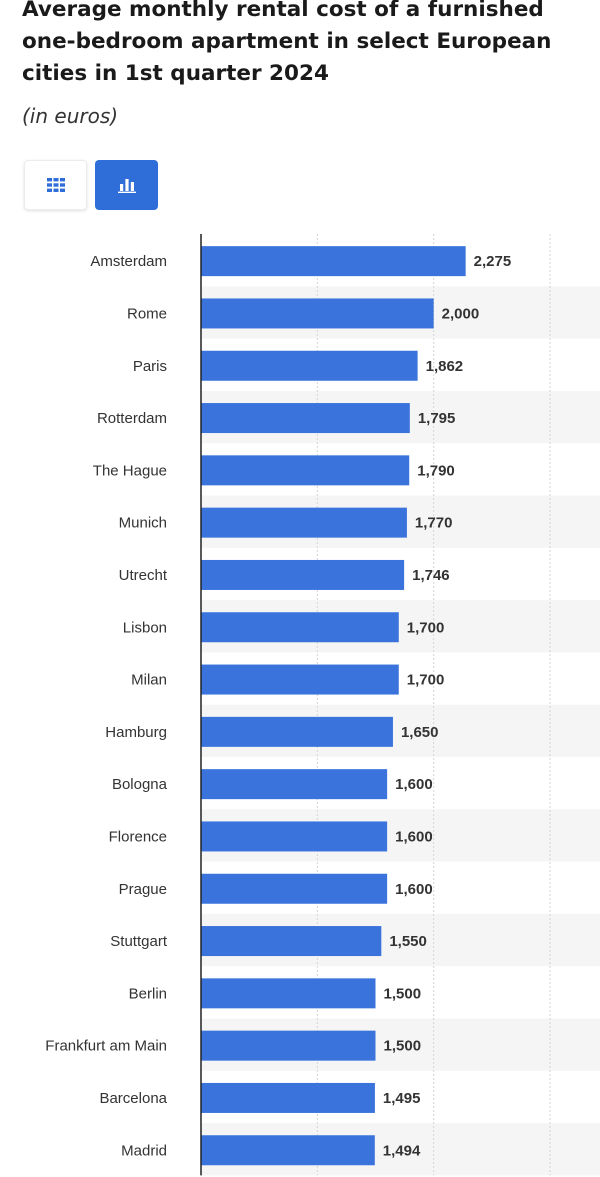 The height and width of the screenshot is (1177, 600). What do you see at coordinates (303, 574) in the screenshot?
I see `bar-utrecht` at bounding box center [303, 574].